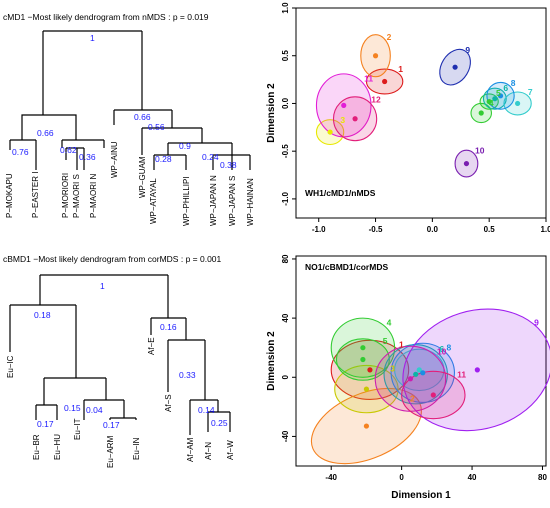 The image size is (550, 508). I want to click on group-7-point, so click(419, 370).